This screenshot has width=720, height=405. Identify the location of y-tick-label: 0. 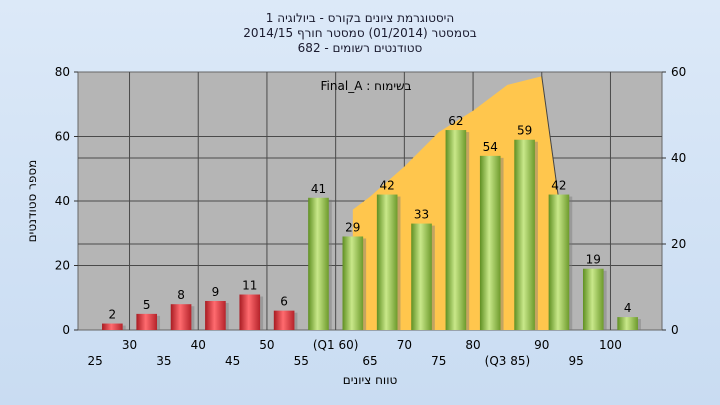
(66, 330).